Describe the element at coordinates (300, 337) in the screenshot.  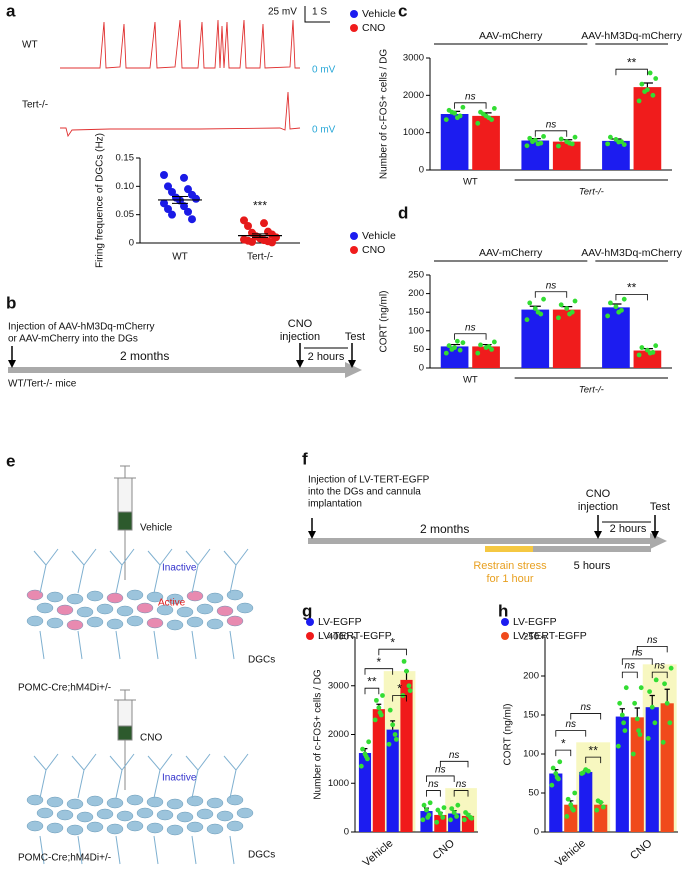
I see `event: injection` at that location.